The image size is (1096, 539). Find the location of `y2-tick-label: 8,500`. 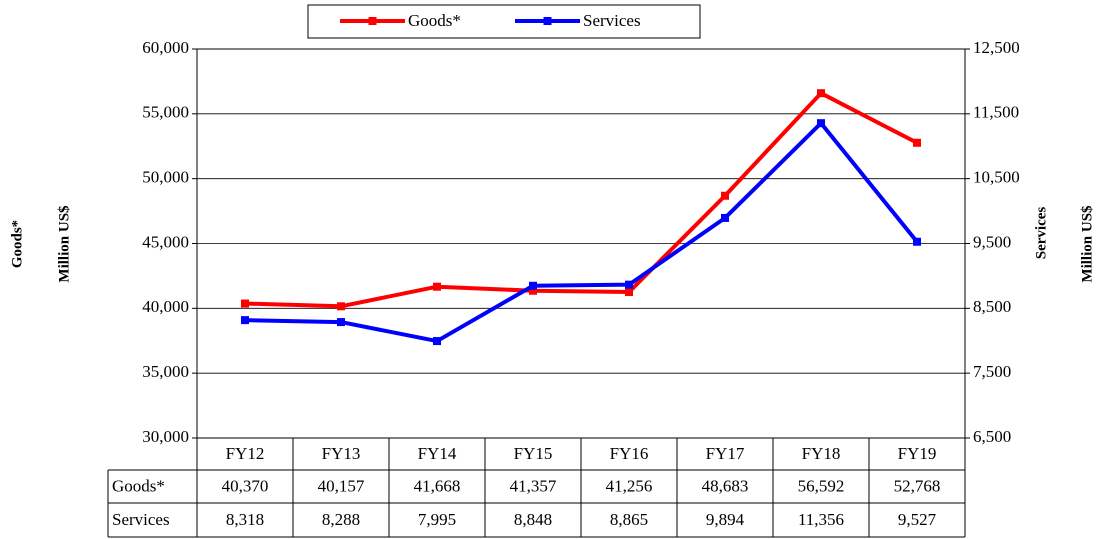

y2-tick-label: 8,500 is located at coordinates (992, 306).